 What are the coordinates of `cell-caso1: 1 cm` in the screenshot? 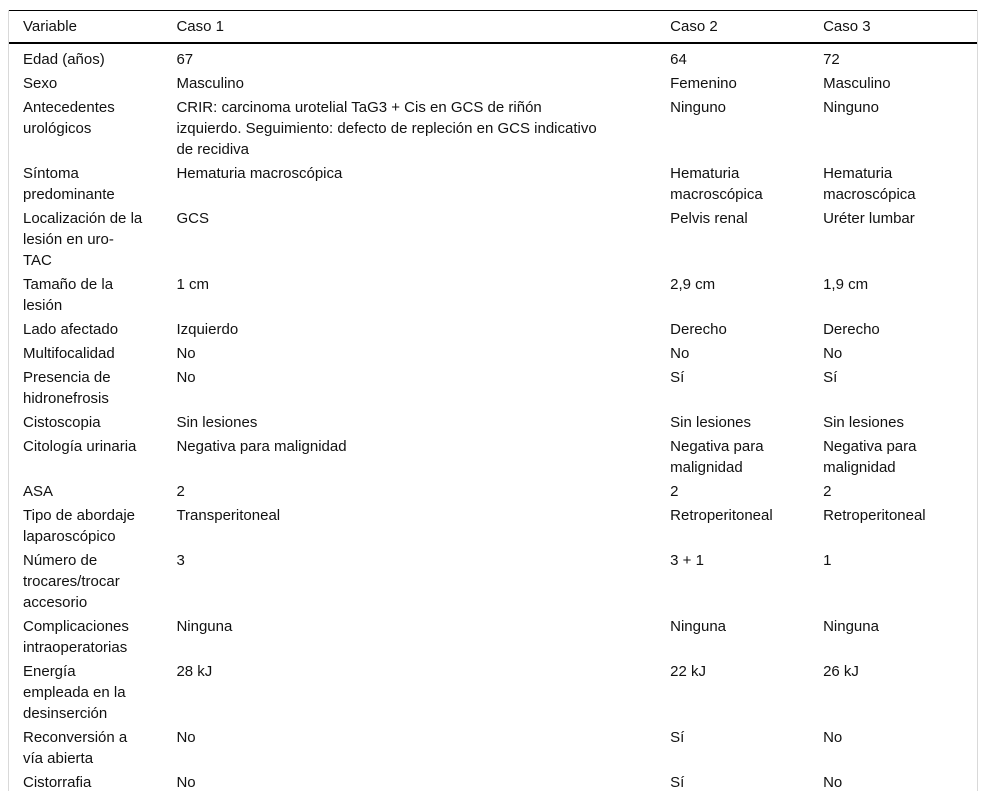 It's located at (192, 284).